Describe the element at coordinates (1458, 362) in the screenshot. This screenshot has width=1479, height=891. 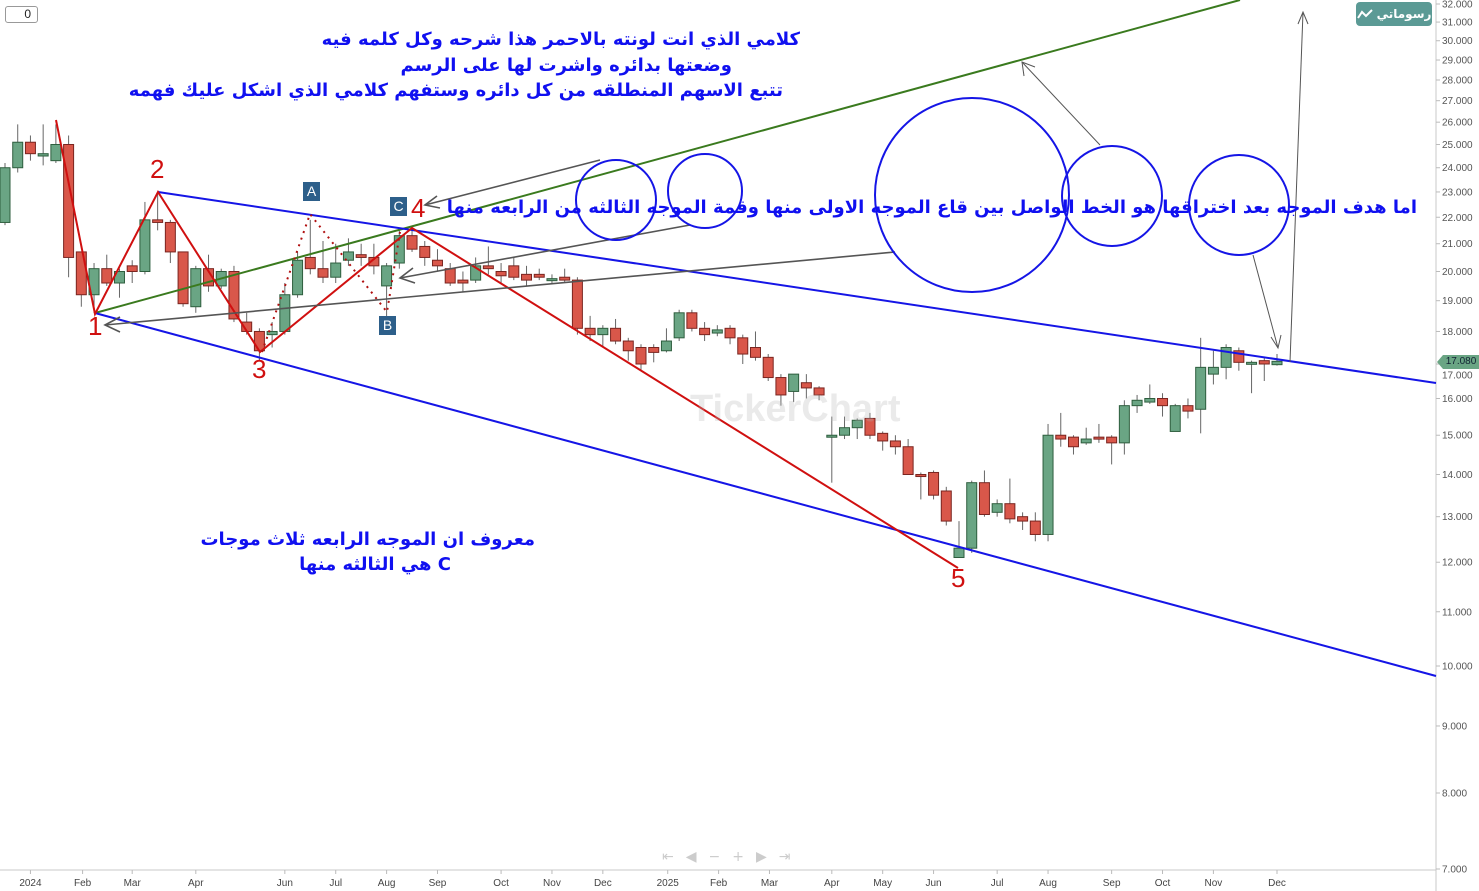
I see `last-price-tag: 17.080` at that location.